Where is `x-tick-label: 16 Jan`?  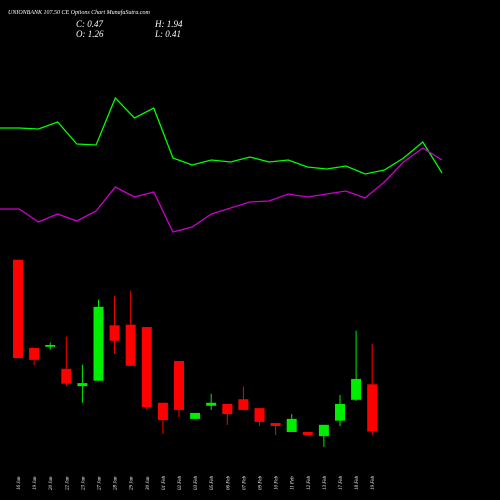
x-tick-label: 16 Jan is located at coordinates (19, 483).